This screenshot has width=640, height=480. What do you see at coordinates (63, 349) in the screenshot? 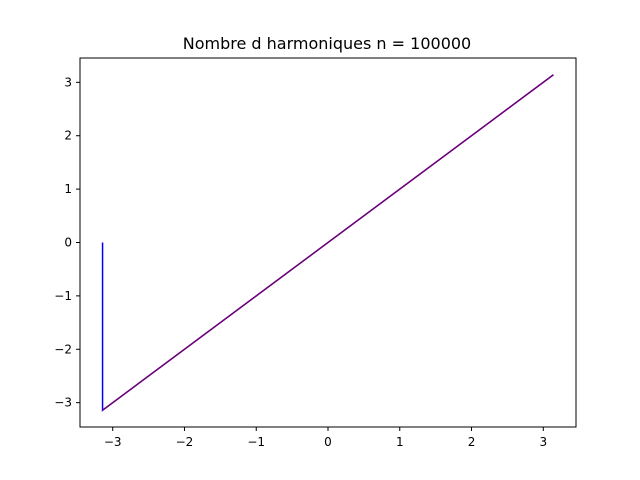
I see `y-tick-label: −2` at bounding box center [63, 349].